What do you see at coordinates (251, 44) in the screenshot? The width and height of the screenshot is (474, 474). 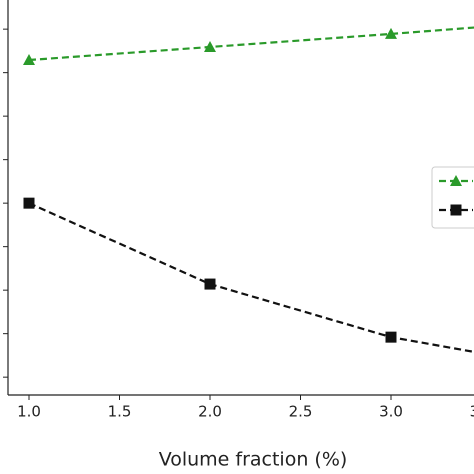 I see `series-line` at bounding box center [251, 44].